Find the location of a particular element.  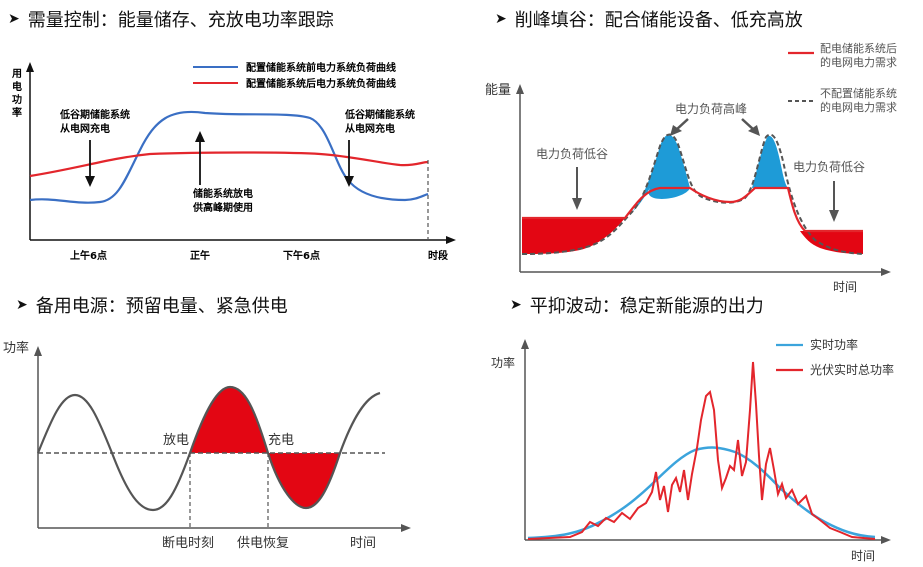

p1-ylabel-1: 用 is located at coordinates (16, 74).